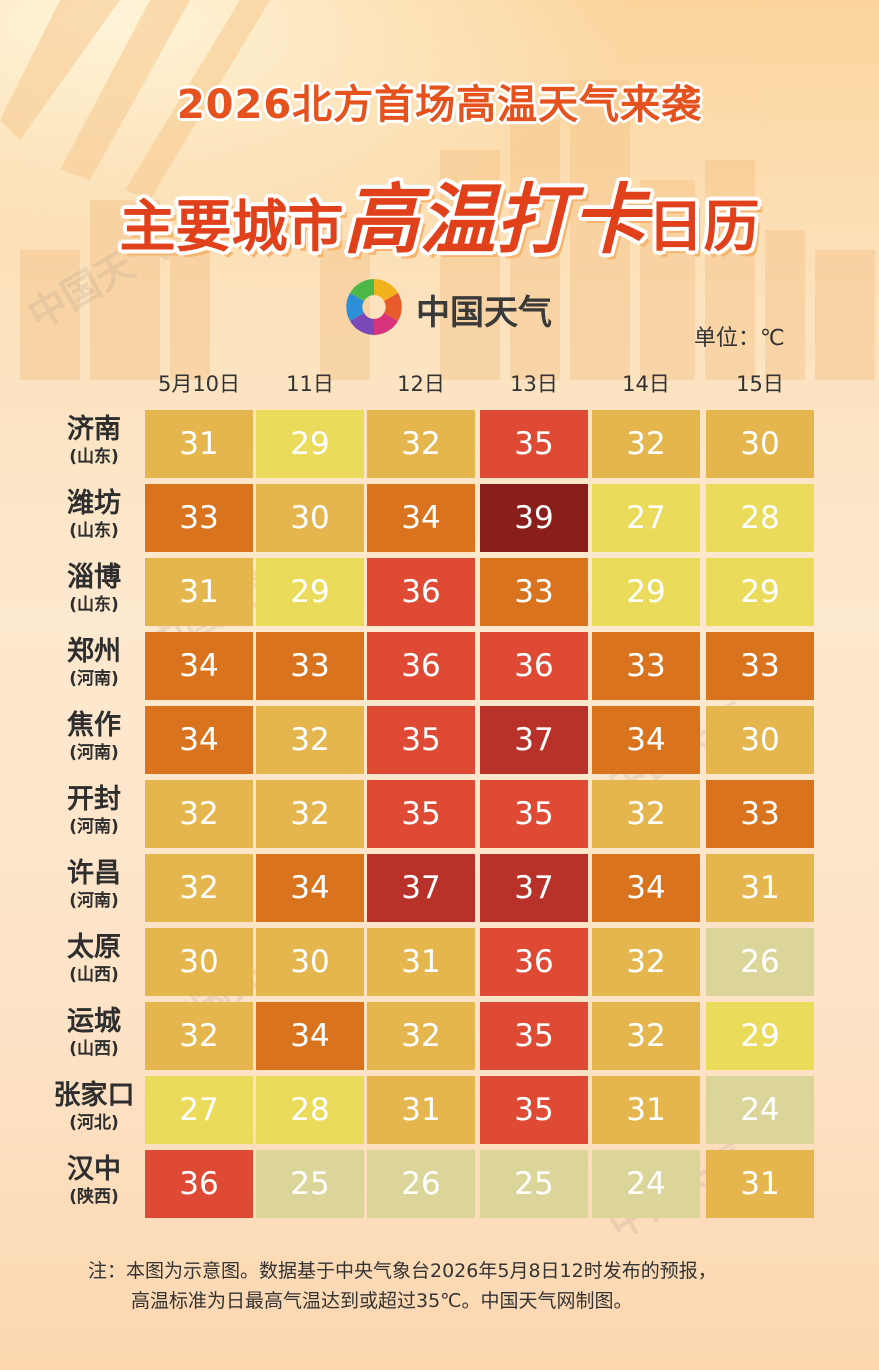  What do you see at coordinates (534, 518) in the screenshot?
I see `temperature-cell: 39` at bounding box center [534, 518].